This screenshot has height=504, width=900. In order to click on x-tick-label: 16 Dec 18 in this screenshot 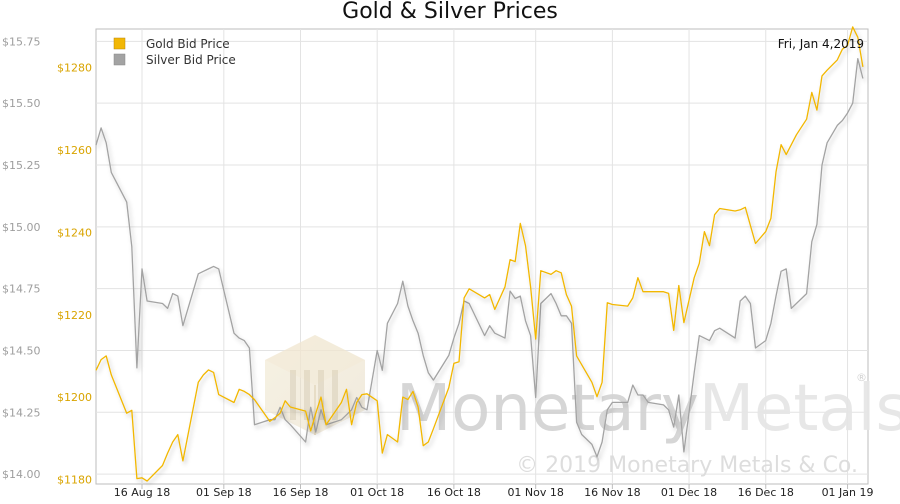, I will do `click(766, 492)`.